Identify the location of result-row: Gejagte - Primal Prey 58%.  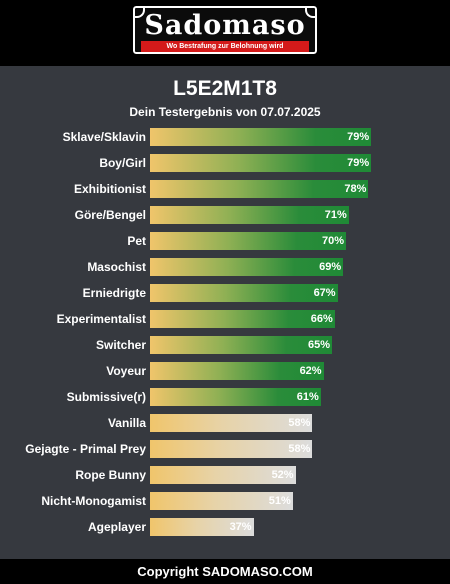
(225, 450).